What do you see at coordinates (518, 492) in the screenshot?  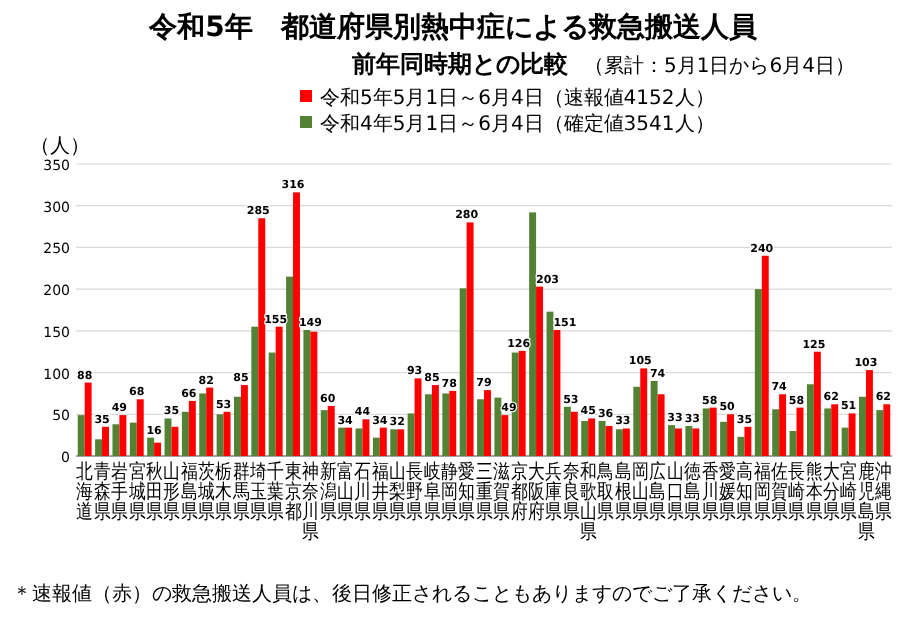 I see `x-tick-label: 京都府` at bounding box center [518, 492].